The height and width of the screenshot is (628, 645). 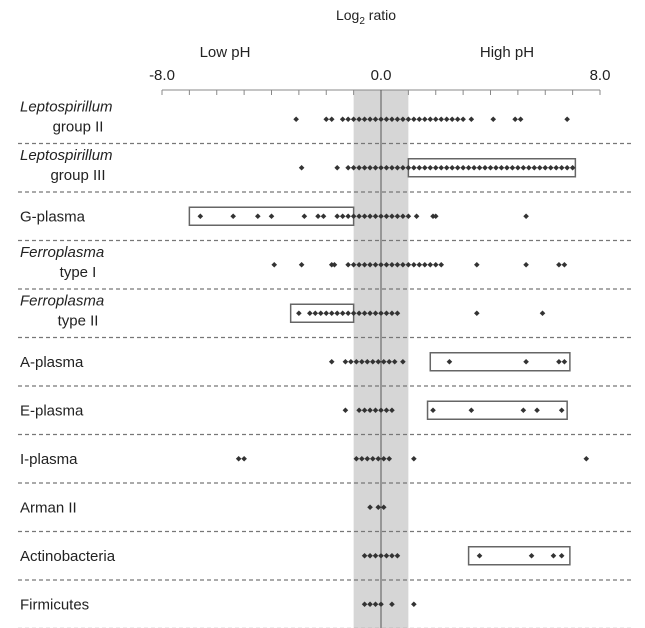 What do you see at coordinates (78, 272) in the screenshot?
I see `group-label-line: type I` at bounding box center [78, 272].